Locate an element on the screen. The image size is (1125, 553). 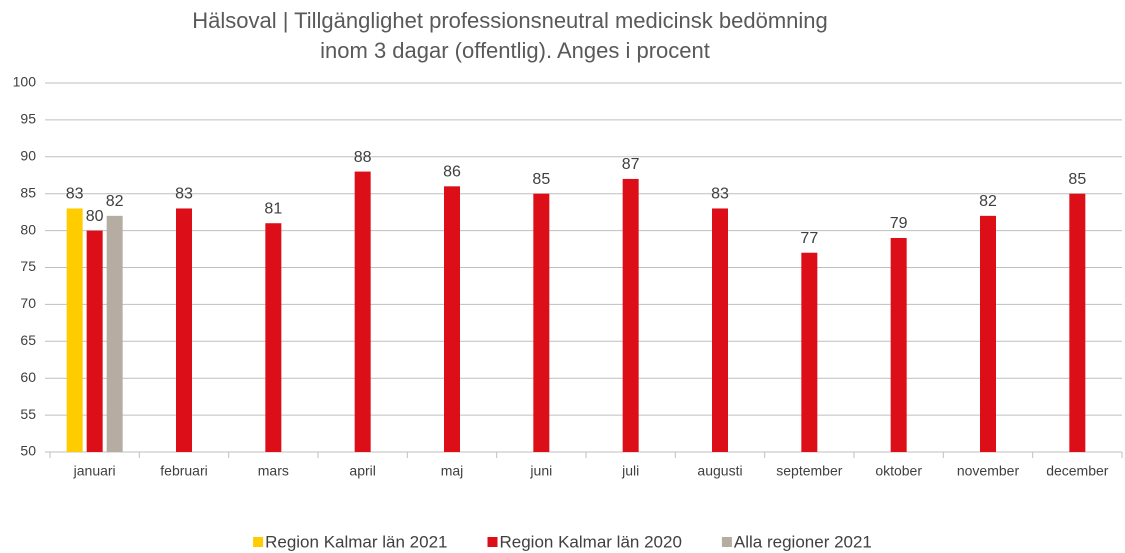
y-tick-label: 85 is located at coordinates (28, 192).